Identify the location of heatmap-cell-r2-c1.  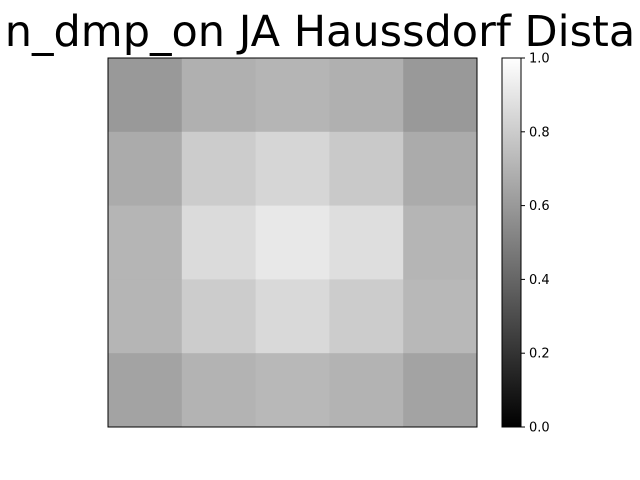
(219, 242).